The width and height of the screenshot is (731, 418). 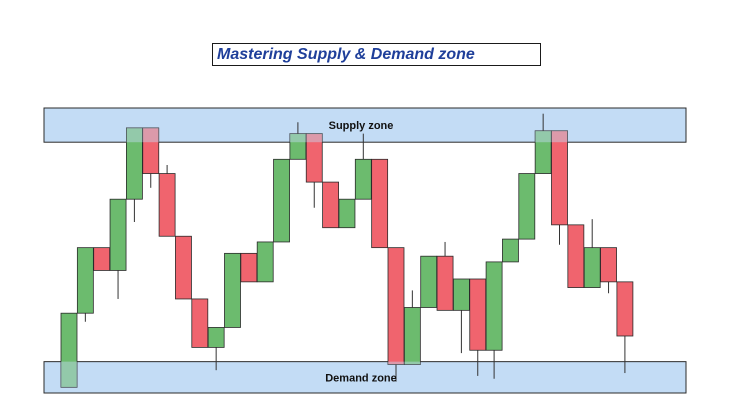 I want to click on zone-labels-layer: Supply zone Demand zone, so click(x=361, y=252).